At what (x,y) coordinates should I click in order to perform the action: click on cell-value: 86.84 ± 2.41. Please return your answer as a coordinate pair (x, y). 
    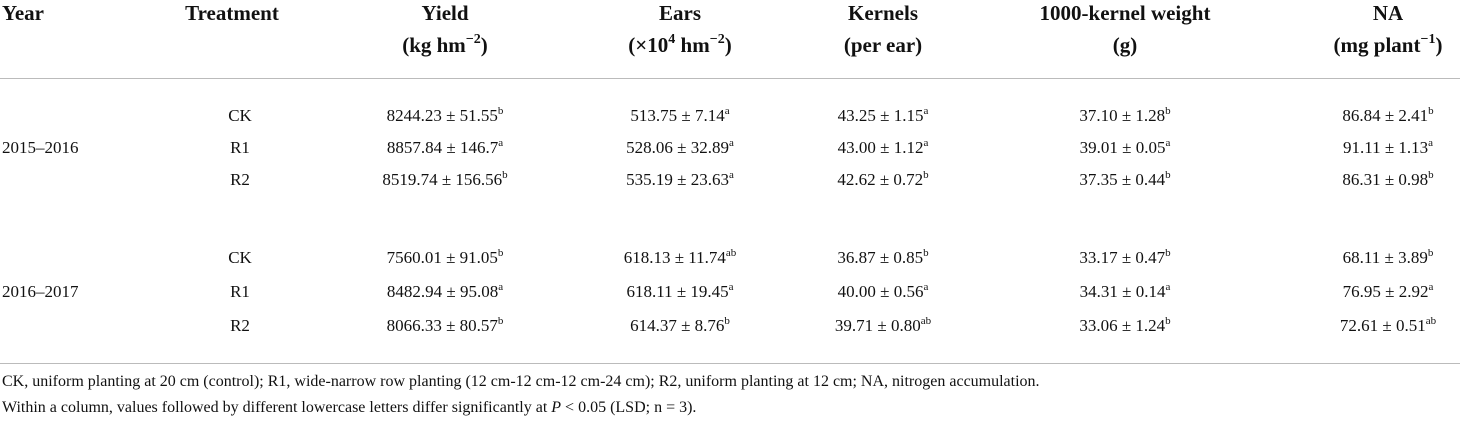
    Looking at the image, I should click on (1385, 115).